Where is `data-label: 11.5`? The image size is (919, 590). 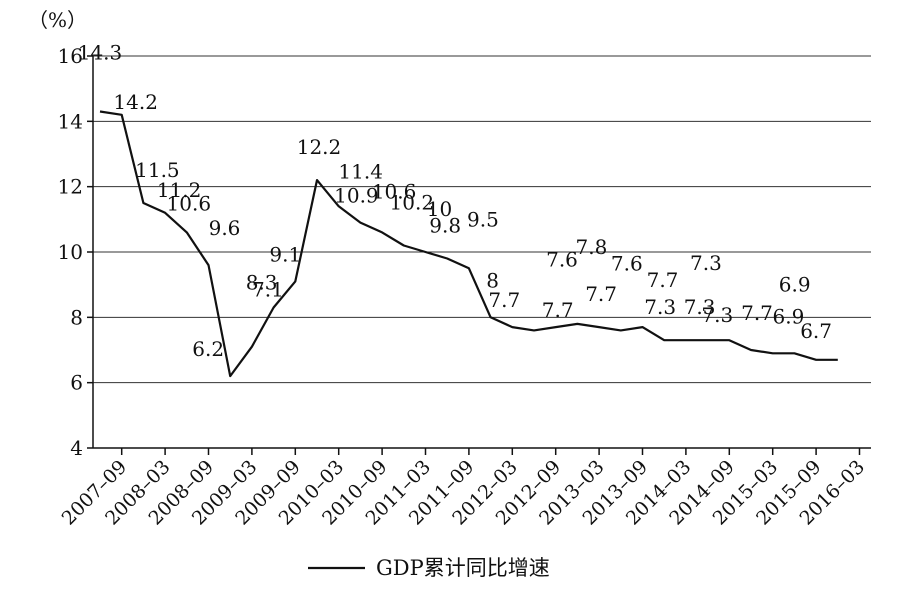 data-label: 11.5 is located at coordinates (157, 170).